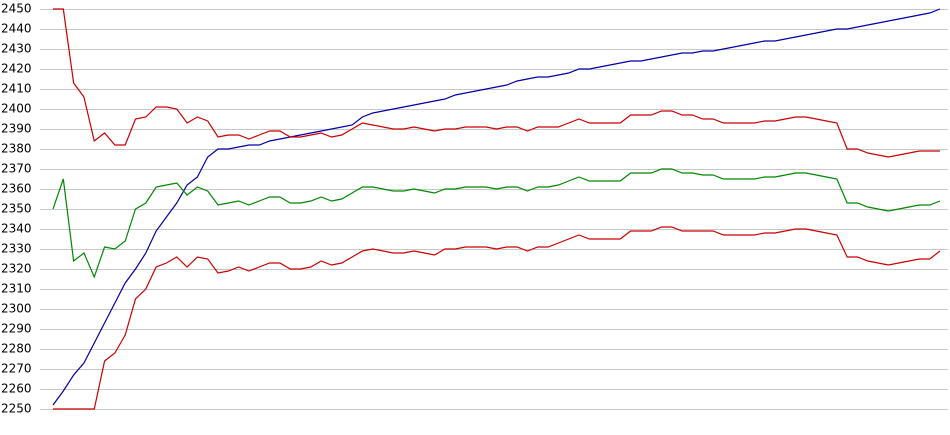 The width and height of the screenshot is (950, 435). Describe the element at coordinates (16, 409) in the screenshot. I see `y-tick-label: 2250` at that location.